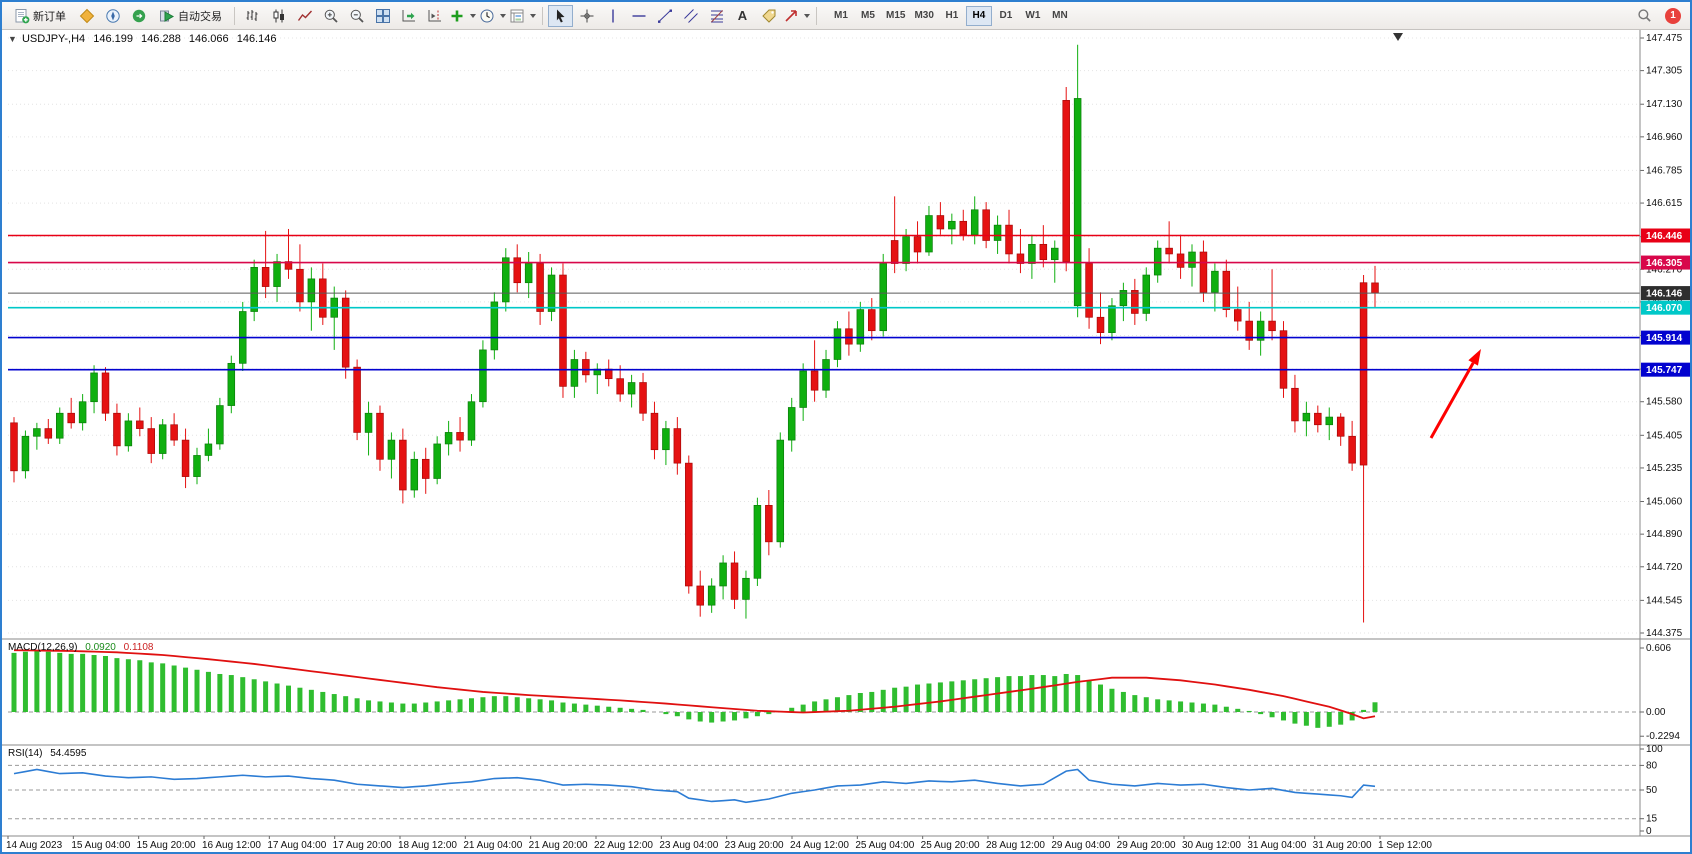  What do you see at coordinates (457, 15) in the screenshot?
I see `indicators-add-icon` at bounding box center [457, 15].